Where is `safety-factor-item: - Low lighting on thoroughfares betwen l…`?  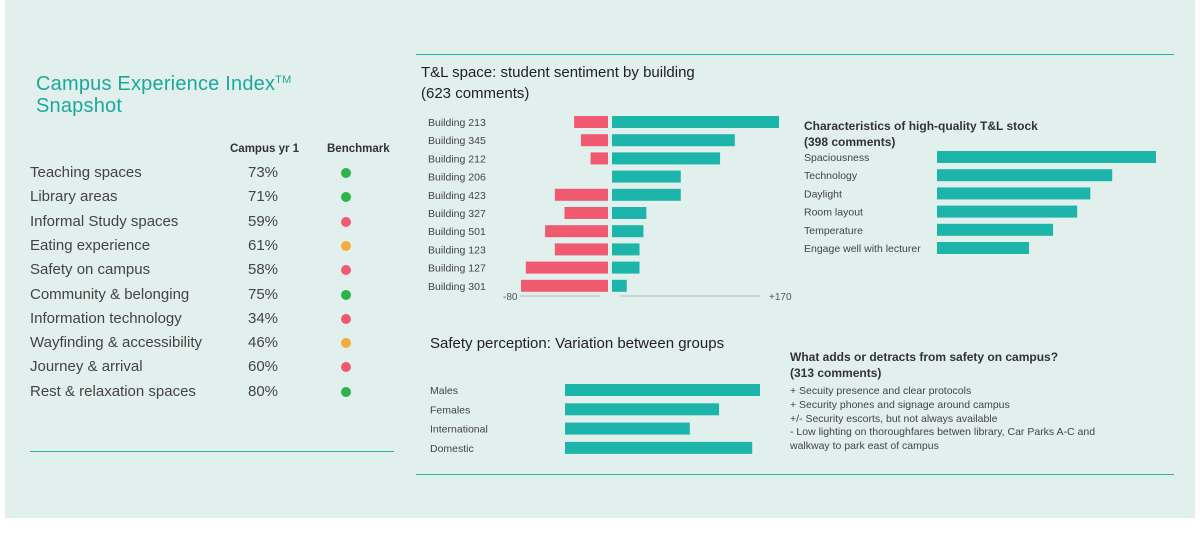 safety-factor-item: - Low lighting on thoroughfares betwen l… is located at coordinates (943, 439).